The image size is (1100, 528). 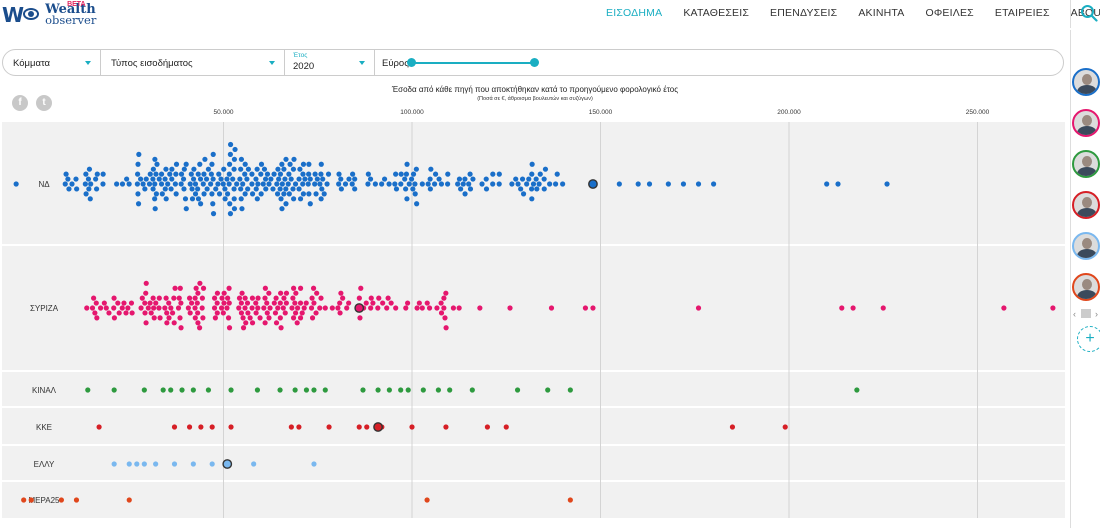 I want to click on prev-arrow-icon: ‹, so click(x=1074, y=314).